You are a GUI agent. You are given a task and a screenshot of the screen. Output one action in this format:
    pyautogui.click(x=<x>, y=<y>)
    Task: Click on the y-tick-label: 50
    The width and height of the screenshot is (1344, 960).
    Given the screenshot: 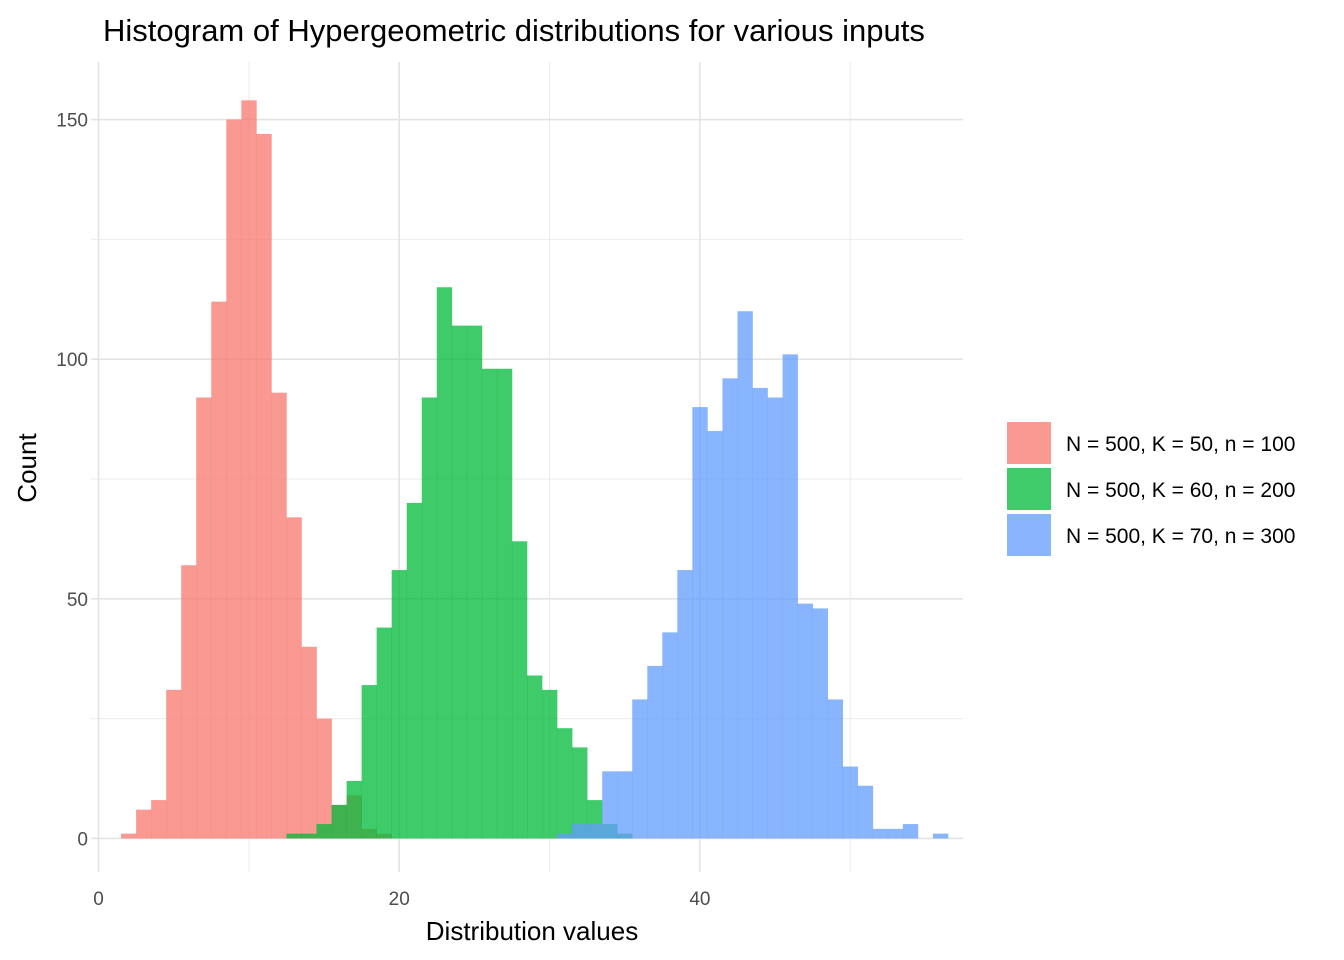 What is the action you would take?
    pyautogui.click(x=77, y=600)
    